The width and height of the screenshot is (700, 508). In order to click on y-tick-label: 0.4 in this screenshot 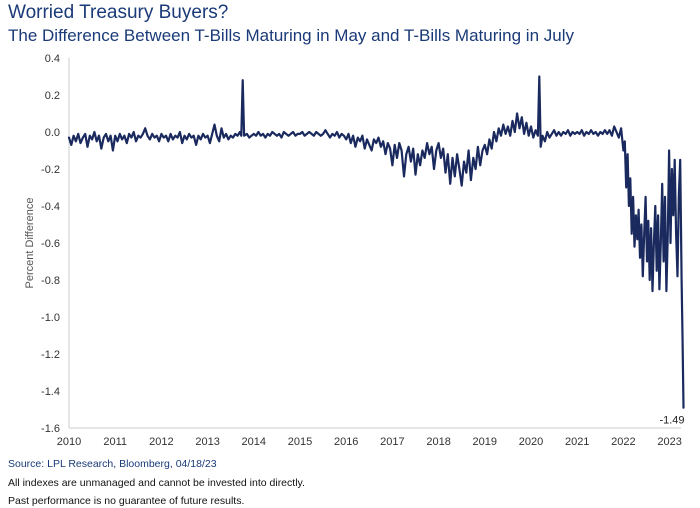, I will do `click(52, 59)`.